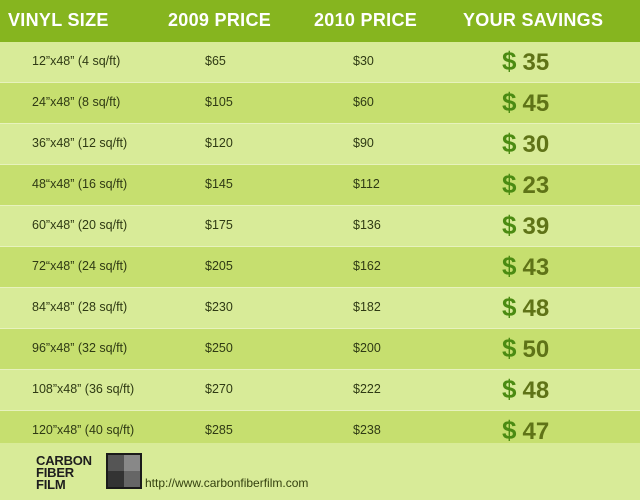 This screenshot has width=640, height=500. What do you see at coordinates (320, 185) in the screenshot?
I see `table-row: 48“x48” (16 sq/ft) $145 $112 $ 23` at bounding box center [320, 185].